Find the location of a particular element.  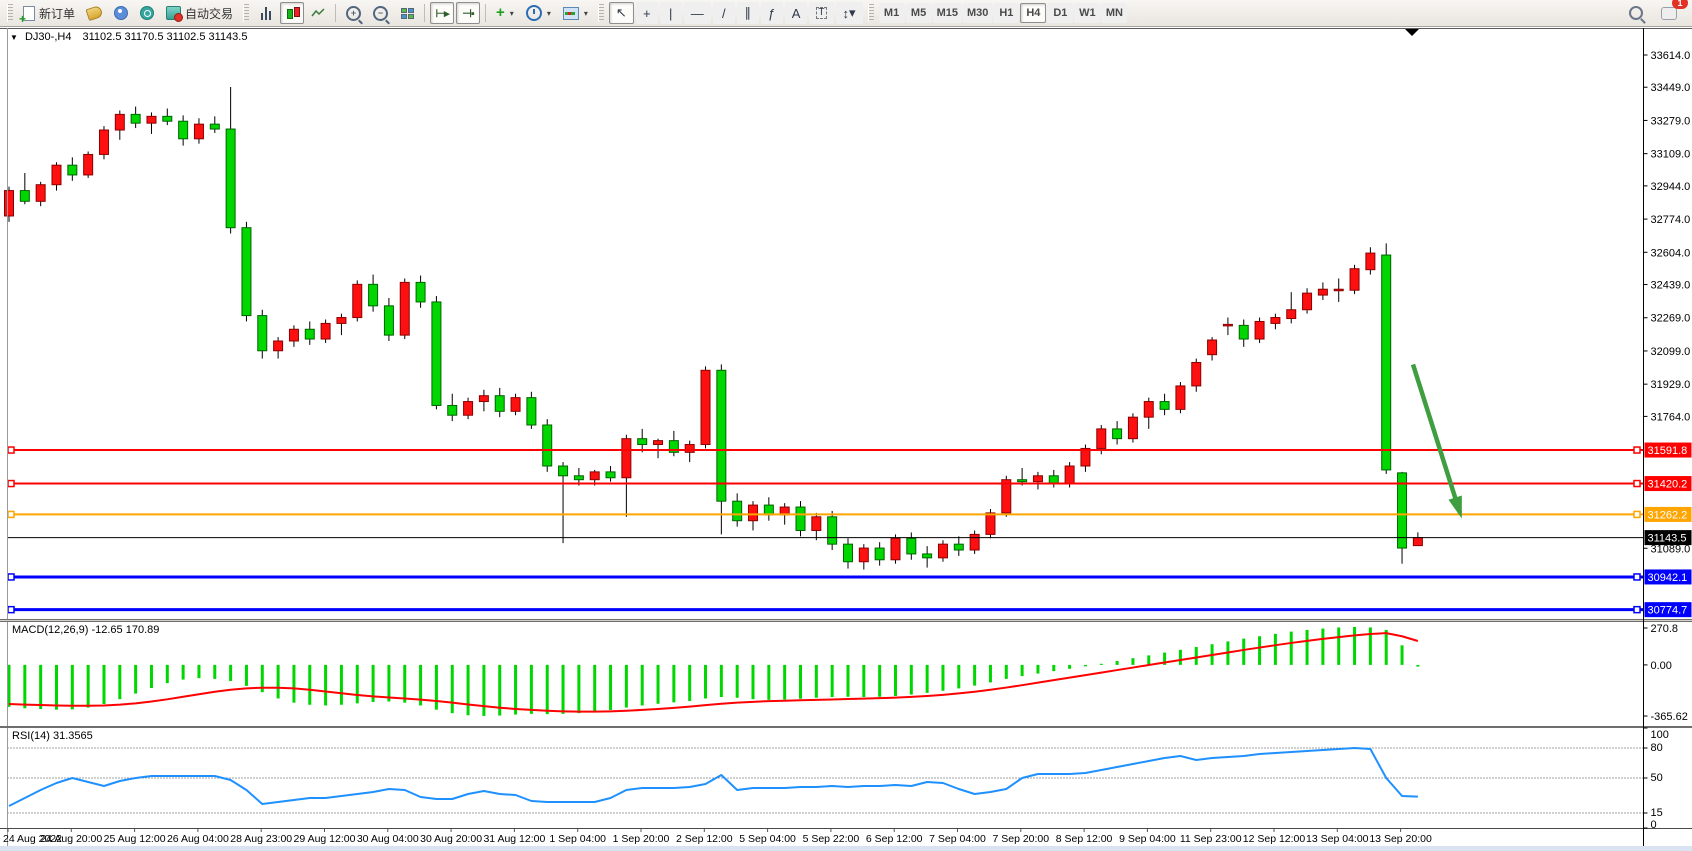

mql5-button is located at coordinates (94, 13).